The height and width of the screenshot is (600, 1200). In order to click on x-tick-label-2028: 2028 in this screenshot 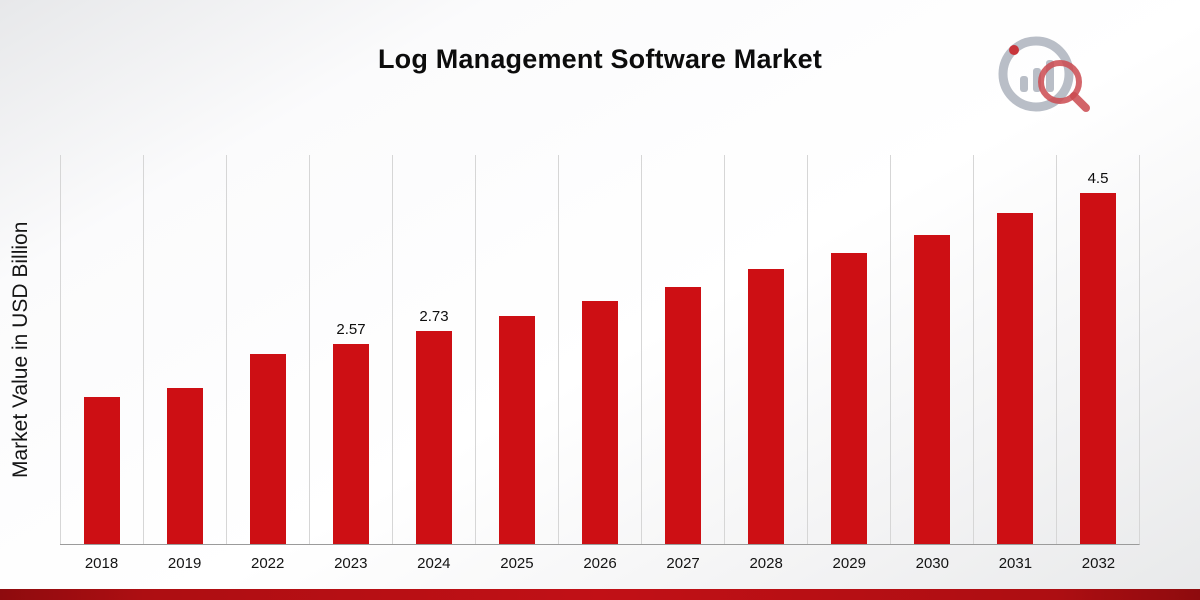, I will do `click(766, 563)`.